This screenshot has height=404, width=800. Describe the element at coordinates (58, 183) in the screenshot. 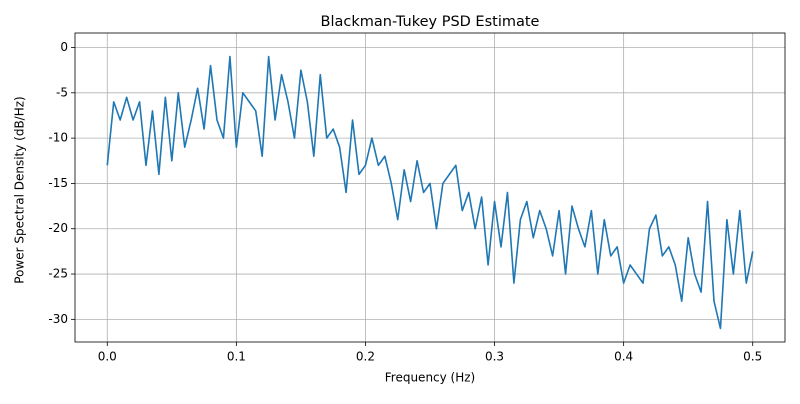

I see `y-tick-label: -15` at that location.